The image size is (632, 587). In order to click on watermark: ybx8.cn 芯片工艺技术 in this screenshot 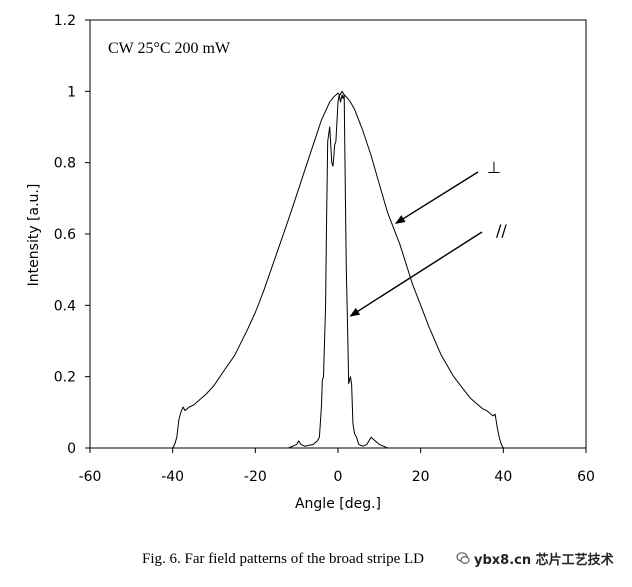, I will do `click(535, 558)`.